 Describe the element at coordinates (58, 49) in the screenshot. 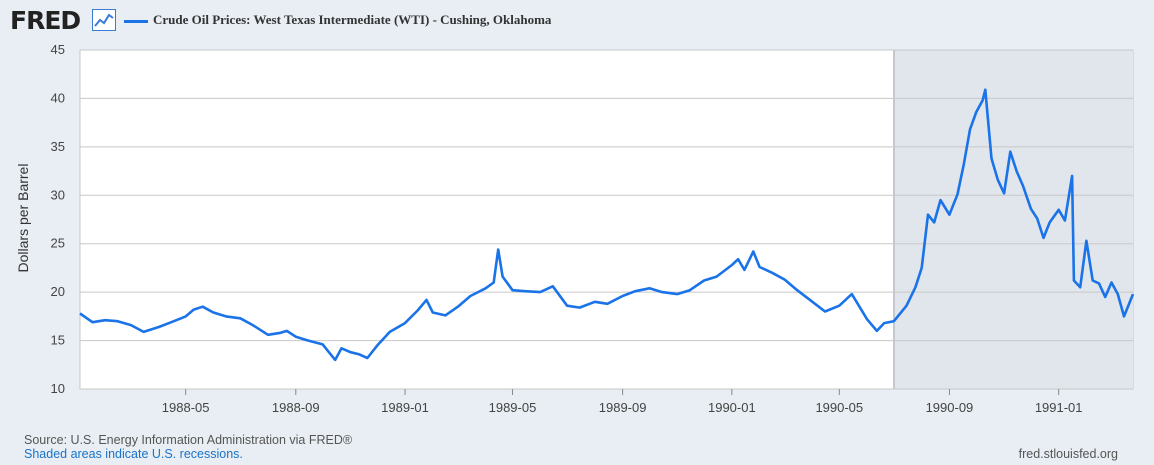

I see `y-tick-label: 45` at that location.